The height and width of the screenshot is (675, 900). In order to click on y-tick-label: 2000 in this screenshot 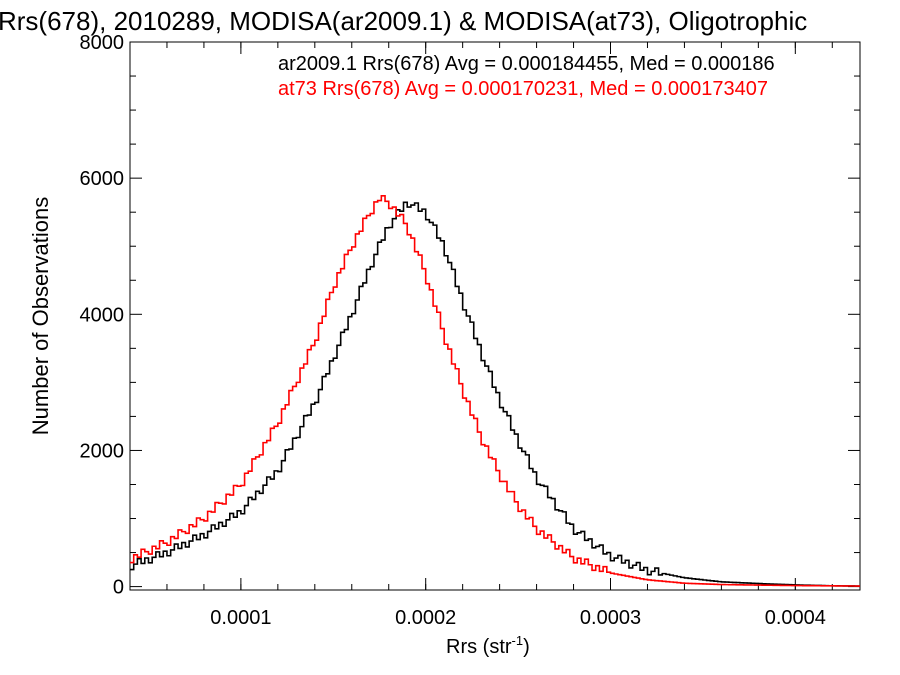, I will do `click(102, 451)`.